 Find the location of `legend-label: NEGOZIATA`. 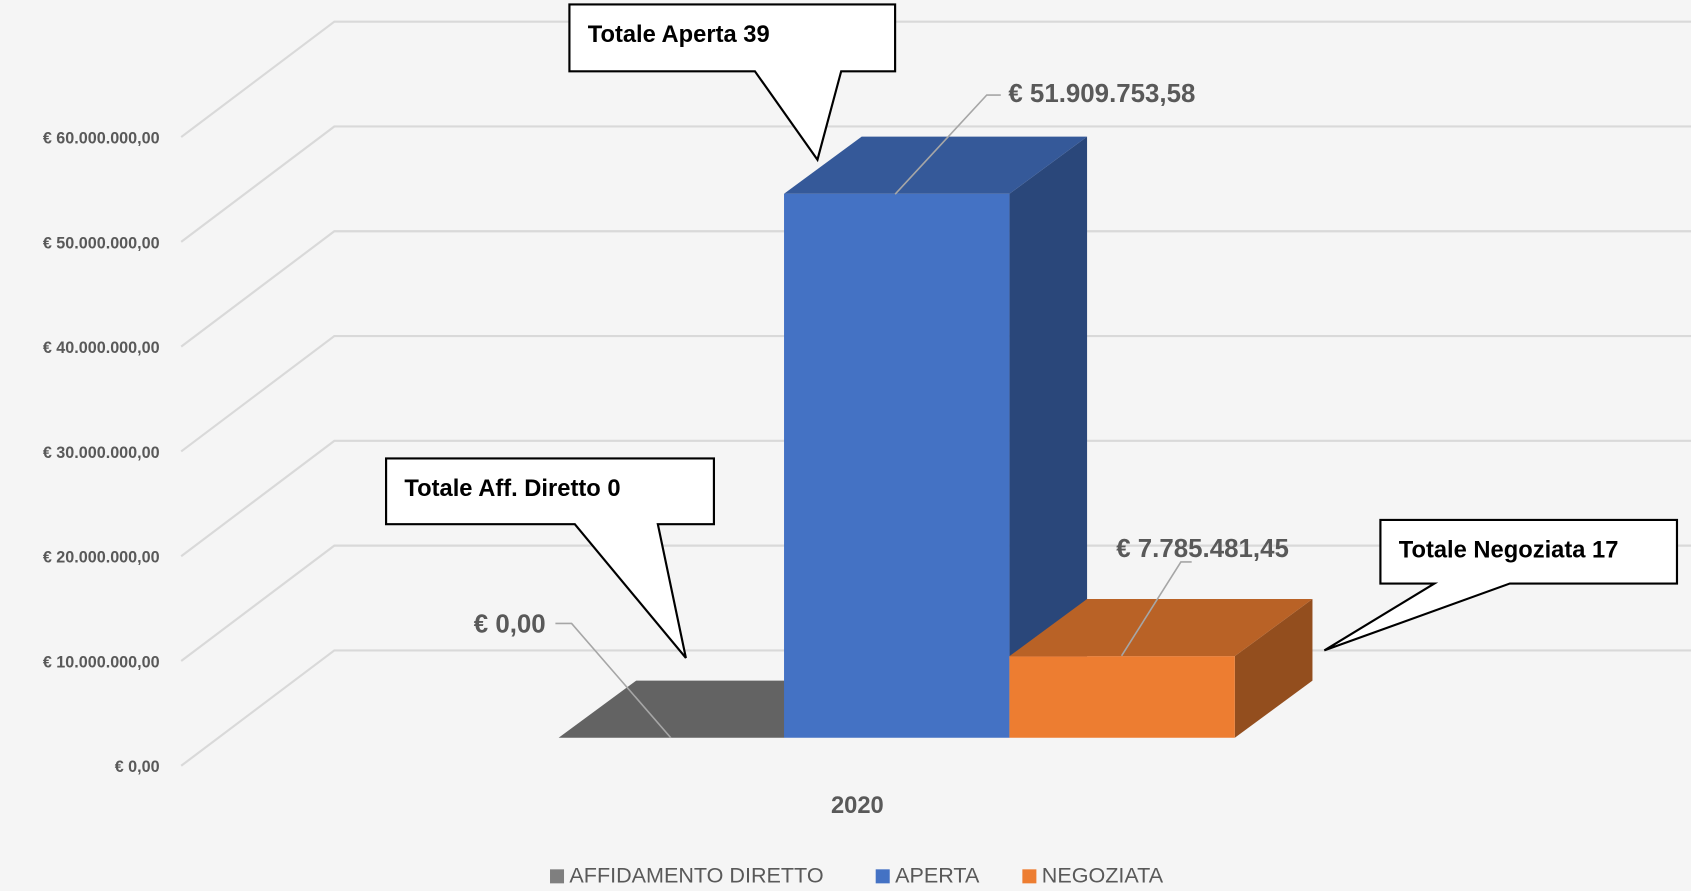

legend-label: NEGOZIATA is located at coordinates (1103, 875).